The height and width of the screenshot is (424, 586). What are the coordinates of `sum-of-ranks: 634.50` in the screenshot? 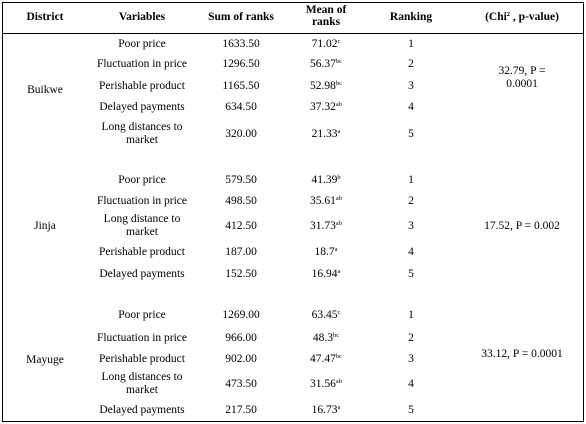 It's located at (241, 106).